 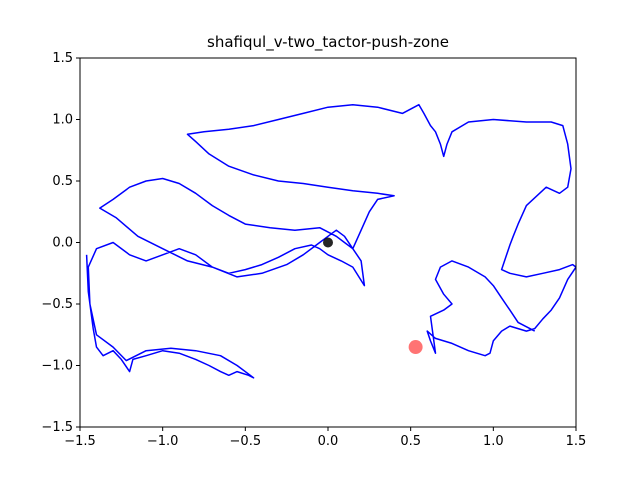 I want to click on y-tick-label: 0.0, so click(x=62, y=243).